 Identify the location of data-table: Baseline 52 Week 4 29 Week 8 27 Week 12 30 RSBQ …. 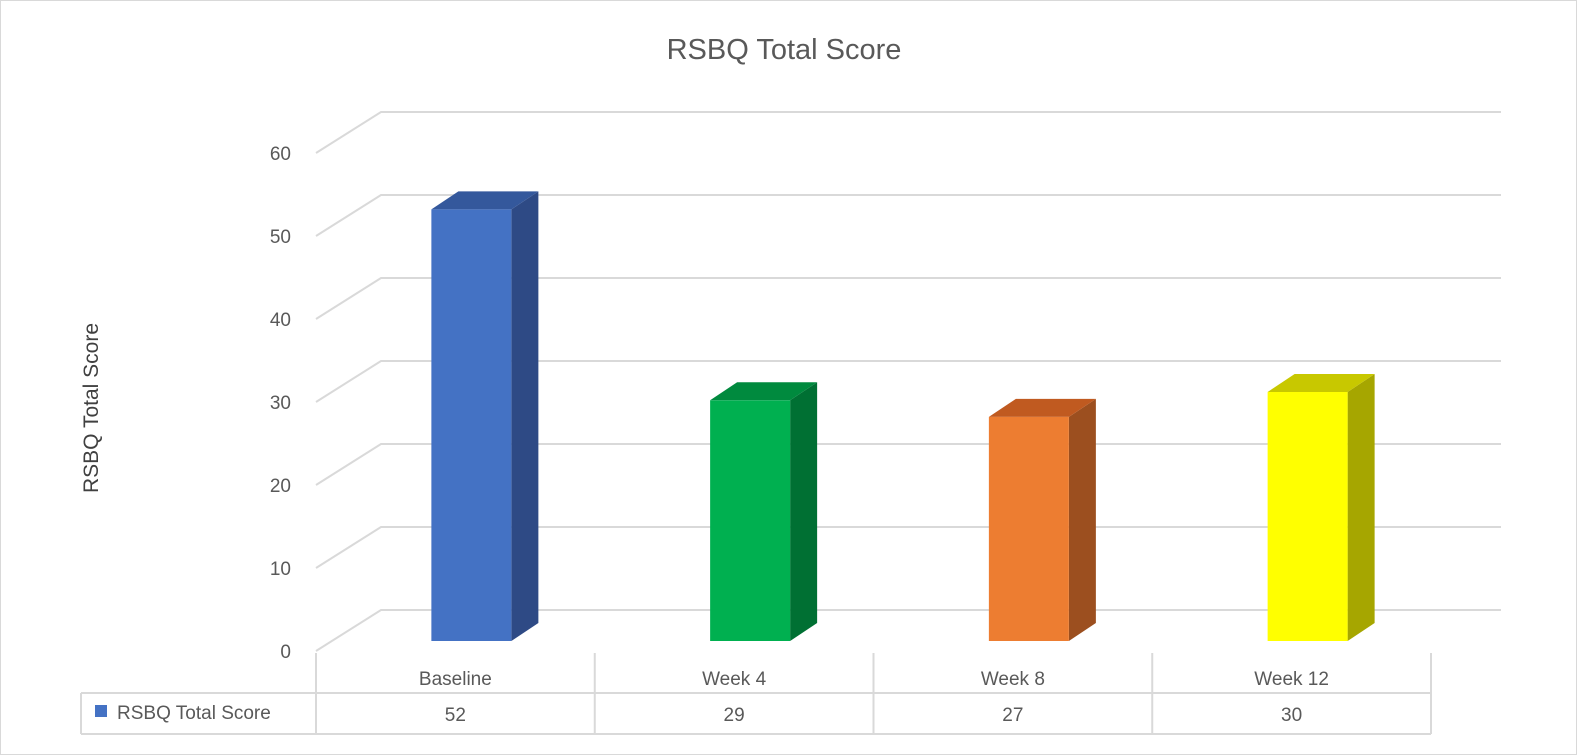
(756, 694).